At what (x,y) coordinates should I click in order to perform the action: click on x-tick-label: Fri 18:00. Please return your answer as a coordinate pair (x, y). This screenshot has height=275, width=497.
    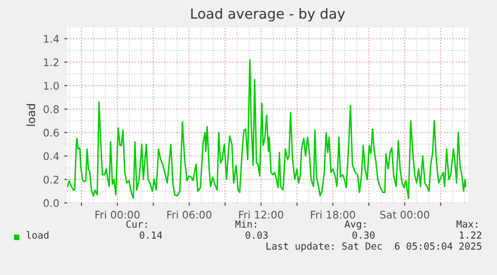
    Looking at the image, I should click on (333, 214).